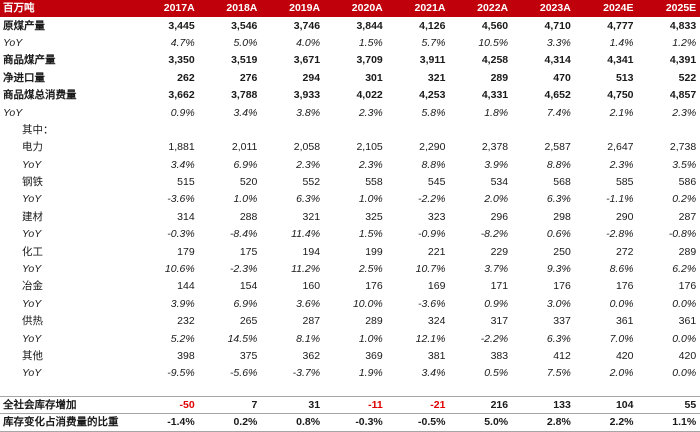  What do you see at coordinates (606, 422) in the screenshot?
I see `table-cell: 2.2%` at bounding box center [606, 422].